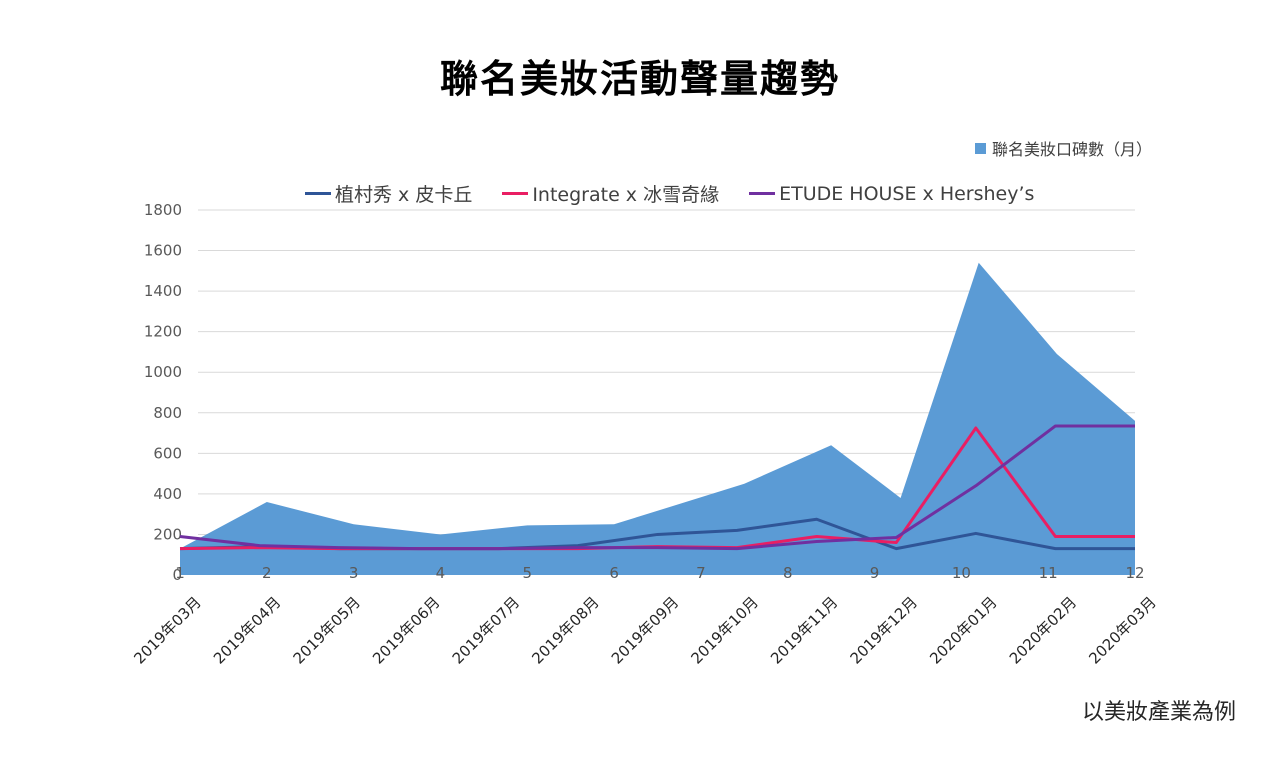  What do you see at coordinates (247, 630) in the screenshot?
I see `x-tick-label-2: 2019年04月` at bounding box center [247, 630].